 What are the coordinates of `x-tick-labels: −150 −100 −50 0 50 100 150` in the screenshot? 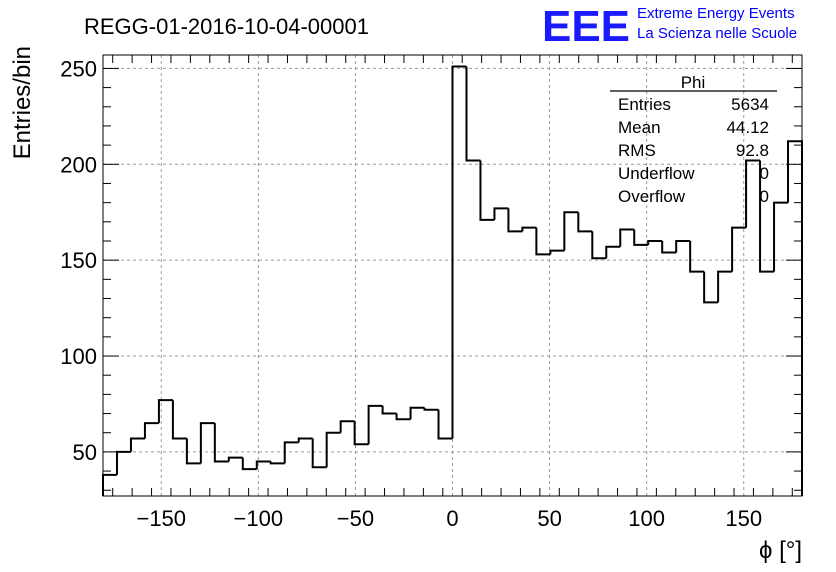 It's located at (449, 518).